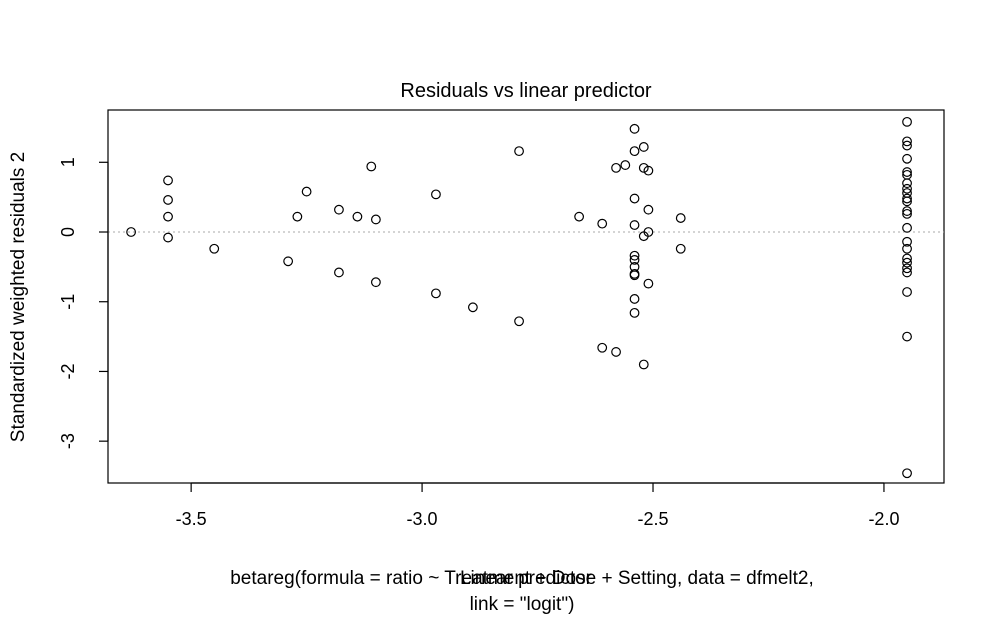 The image size is (1000, 618). What do you see at coordinates (68, 371) in the screenshot?
I see `y-tick-label: -2` at bounding box center [68, 371].